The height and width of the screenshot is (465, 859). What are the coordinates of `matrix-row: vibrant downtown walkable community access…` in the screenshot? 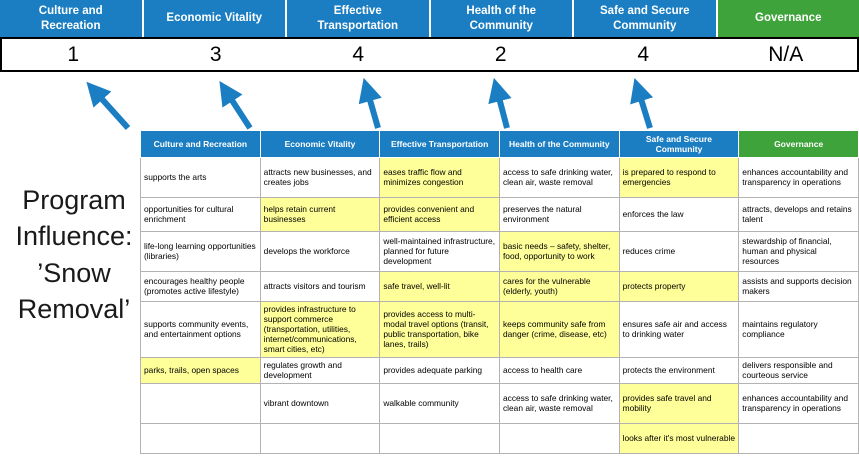 It's located at (499, 404).